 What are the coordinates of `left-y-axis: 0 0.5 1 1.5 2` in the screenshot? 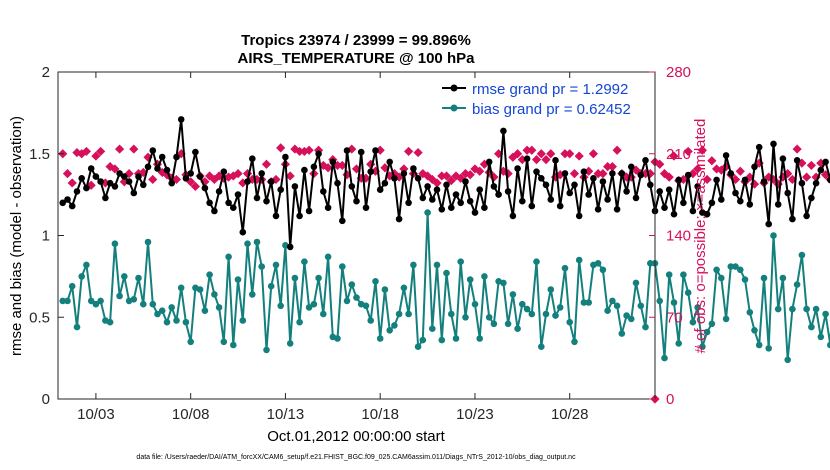 It's located at (46, 236).